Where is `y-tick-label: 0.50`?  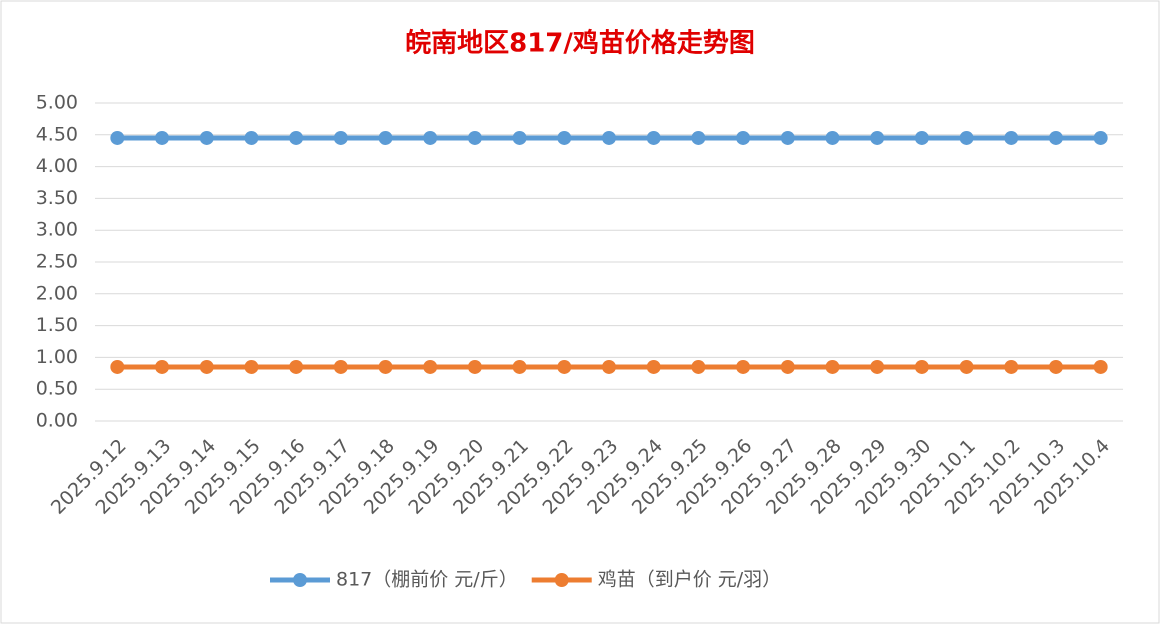
y-tick-label: 0.50 is located at coordinates (57, 389).